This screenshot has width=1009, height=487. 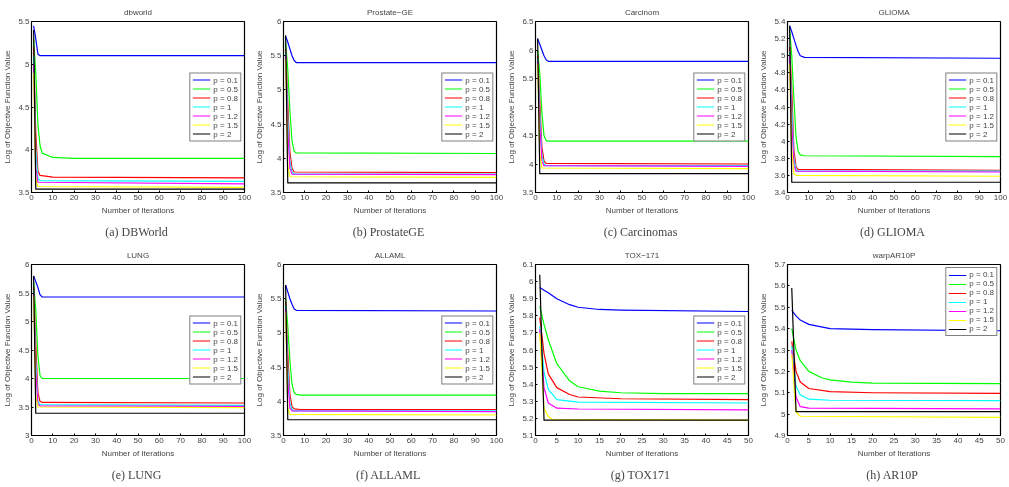 What do you see at coordinates (642, 255) in the screenshot?
I see `chart-title: TOX−171` at bounding box center [642, 255].